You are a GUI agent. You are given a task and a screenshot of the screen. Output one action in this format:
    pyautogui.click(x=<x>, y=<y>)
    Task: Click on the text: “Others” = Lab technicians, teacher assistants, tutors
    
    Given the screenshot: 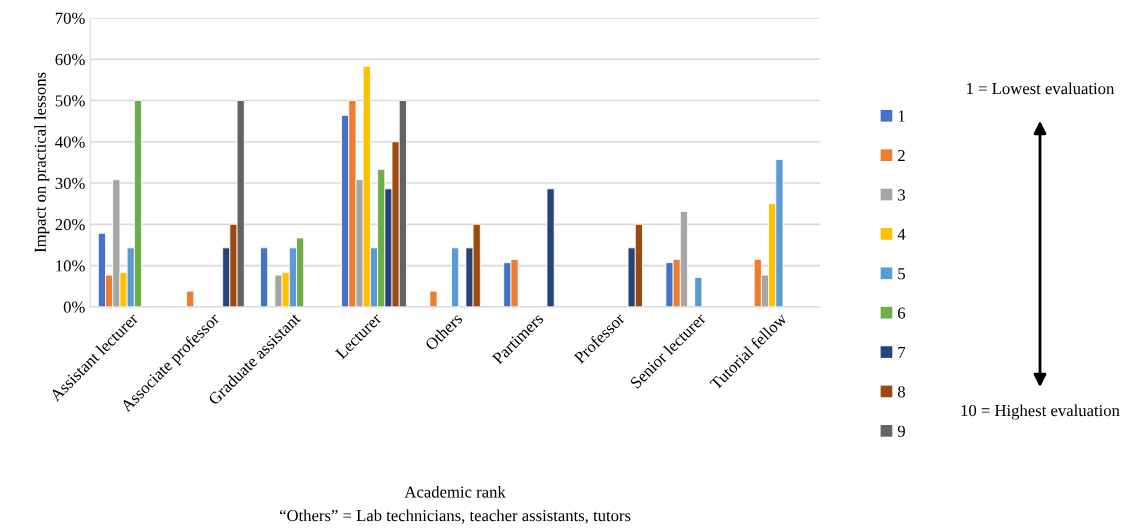 What is the action you would take?
    pyautogui.click(x=455, y=516)
    